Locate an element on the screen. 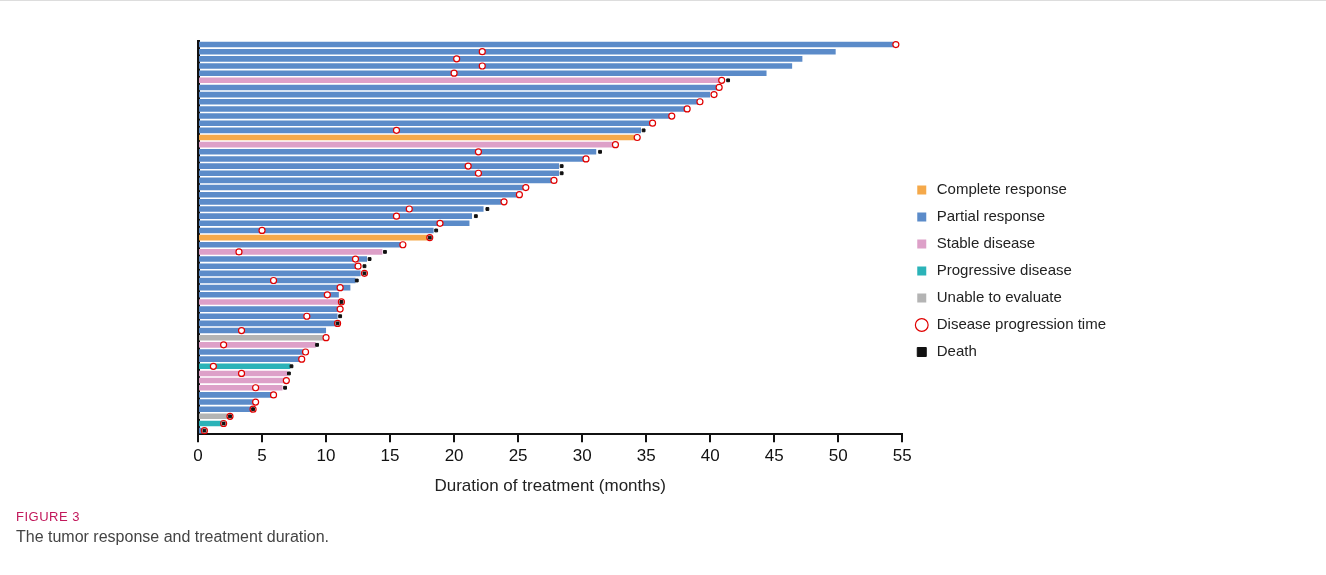 The image size is (1326, 575). legend-label: Unable to evaluate is located at coordinates (999, 297).